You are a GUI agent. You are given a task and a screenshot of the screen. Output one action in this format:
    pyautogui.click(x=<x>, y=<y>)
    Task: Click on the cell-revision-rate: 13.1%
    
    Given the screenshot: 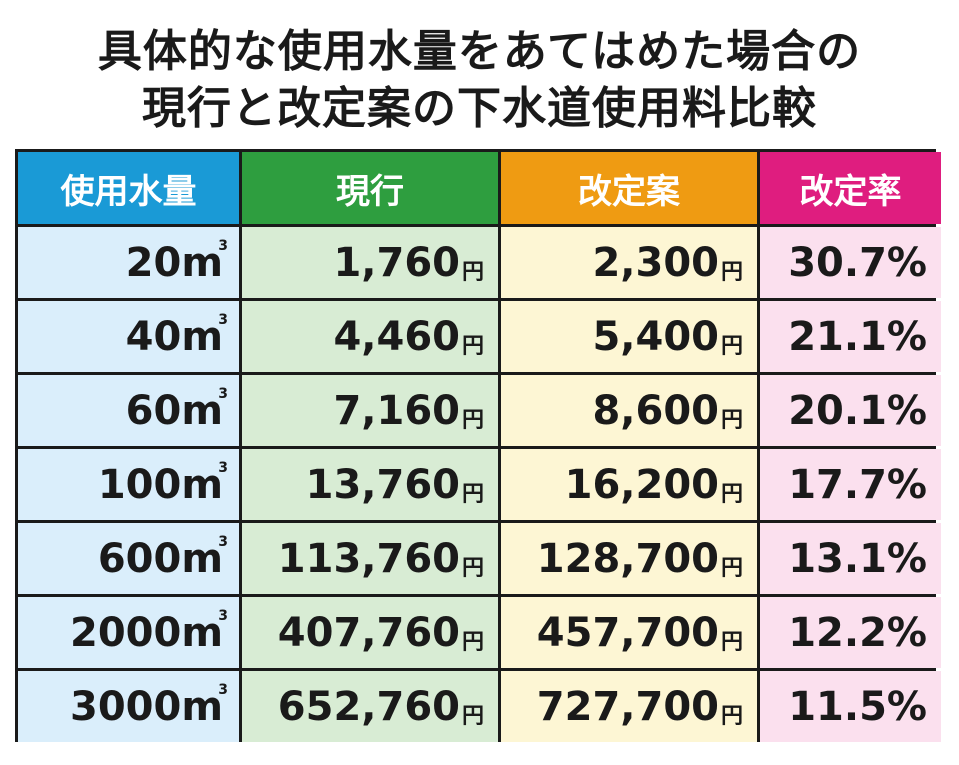 What is the action you would take?
    pyautogui.click(x=850, y=558)
    